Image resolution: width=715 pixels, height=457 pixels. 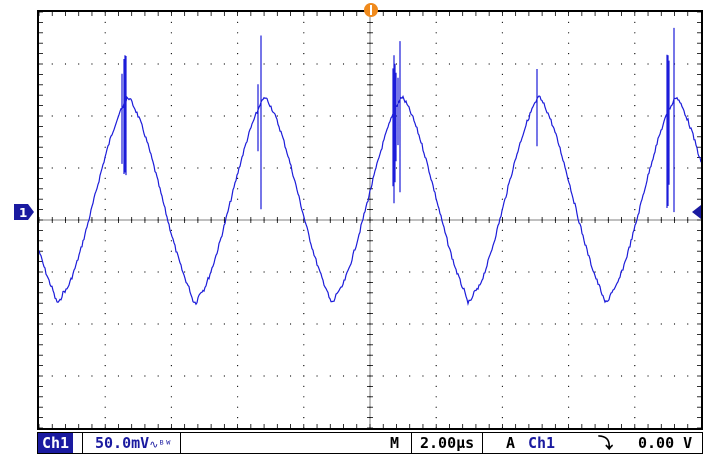 What do you see at coordinates (370, 443) in the screenshot?
I see `status-bar: Ch1 50.0mV∿ᴮᵂ M 2.00µs A Ch1 ⤵ 0.00 V` at bounding box center [370, 443].